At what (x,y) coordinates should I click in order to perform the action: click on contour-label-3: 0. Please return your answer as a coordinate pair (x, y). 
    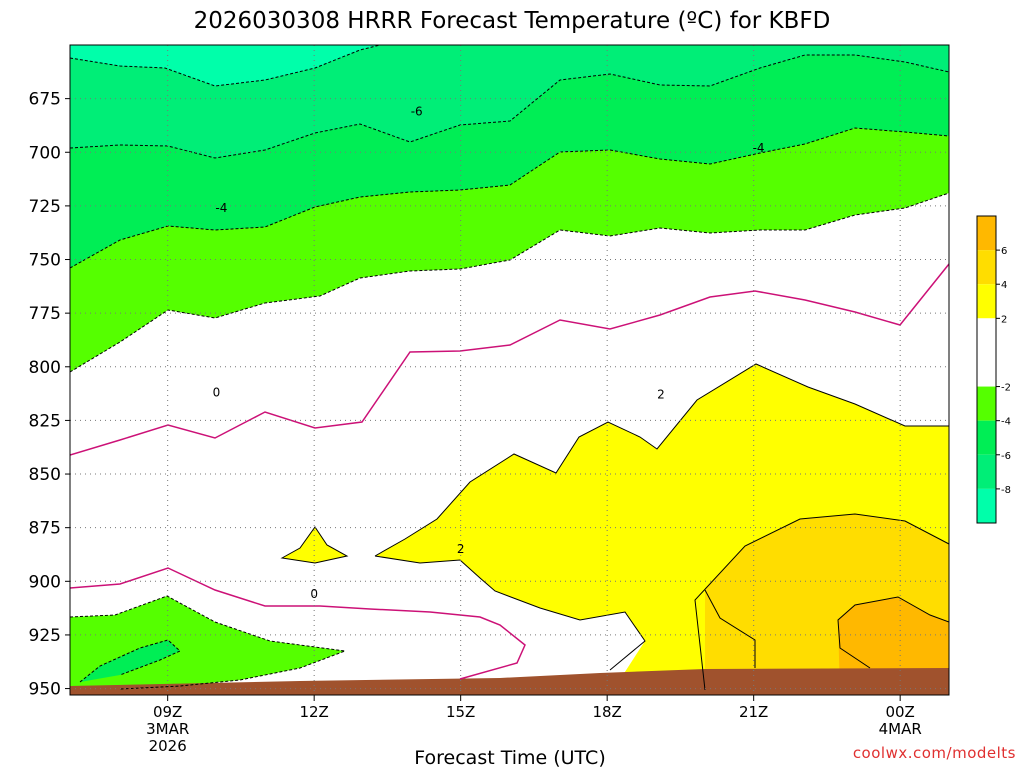
    Looking at the image, I should click on (217, 393).